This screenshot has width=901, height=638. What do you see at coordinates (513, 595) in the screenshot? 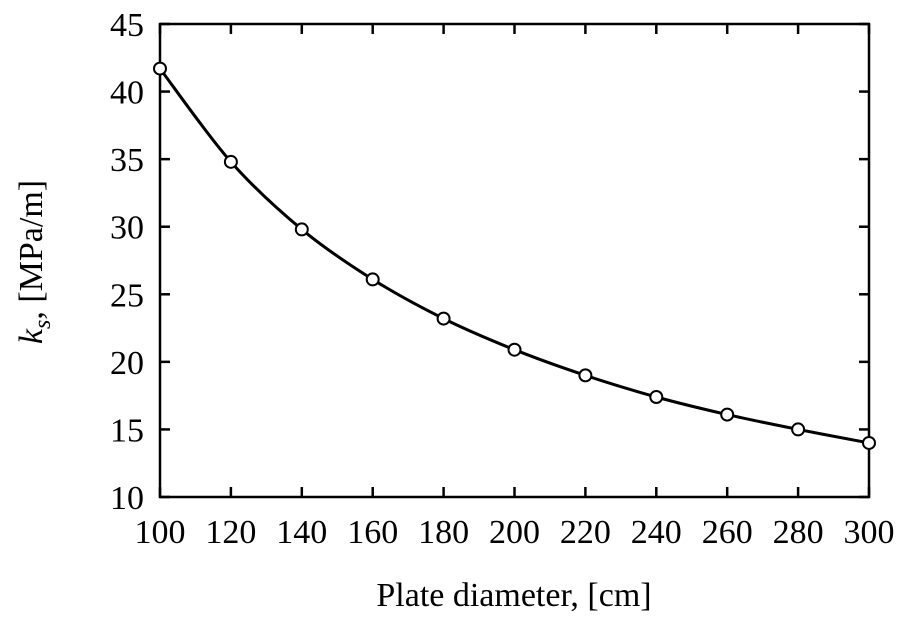
I see `x-axis-label: Plate diameter, [cm]` at bounding box center [513, 595].